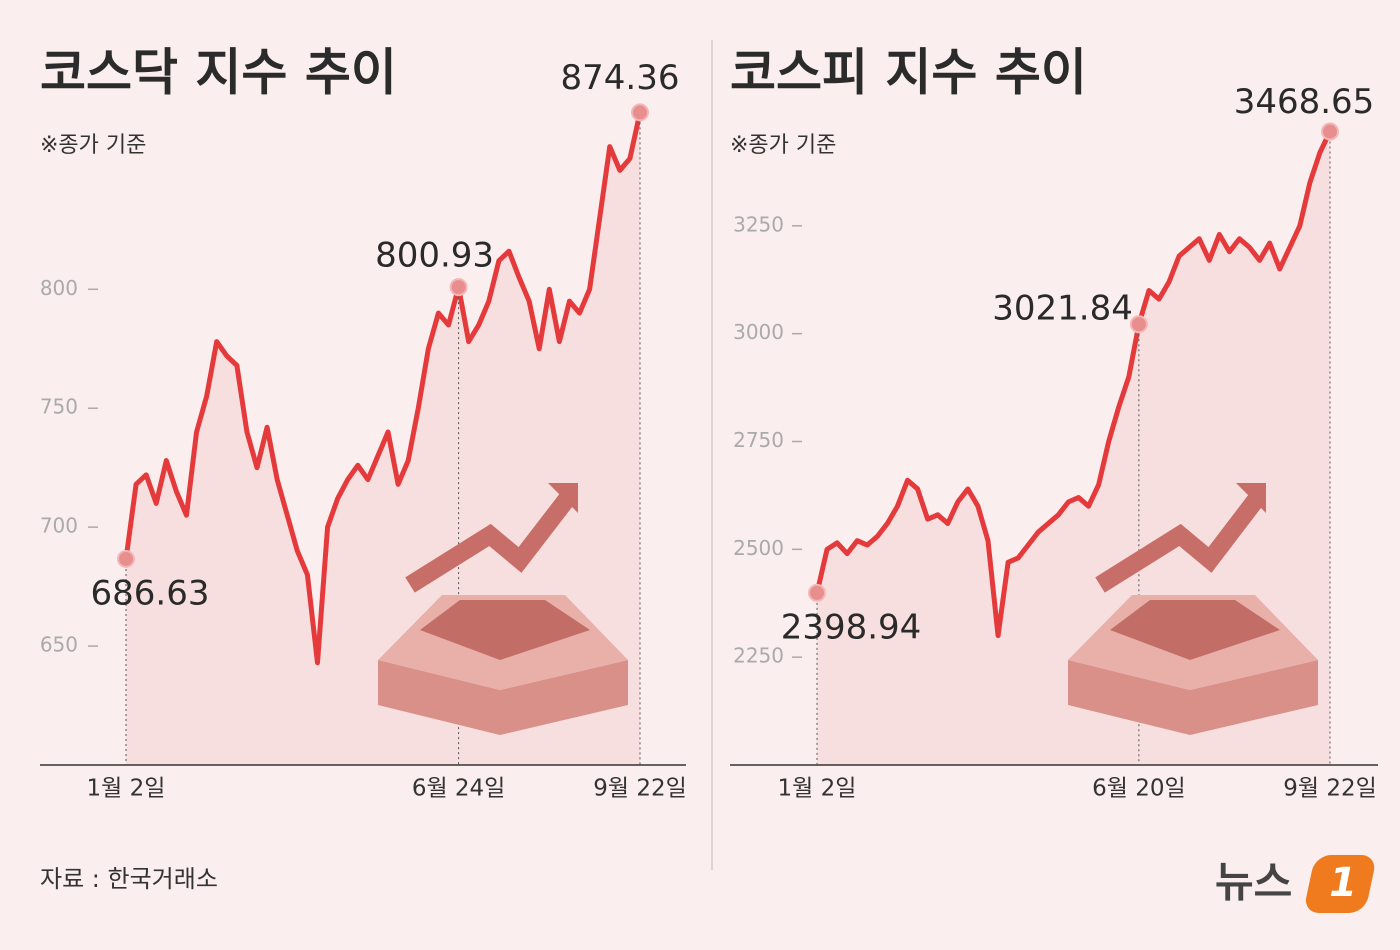 This screenshot has height=950, width=1400. Describe the element at coordinates (129, 879) in the screenshot. I see `source: 자료 : 한국거래소` at that location.